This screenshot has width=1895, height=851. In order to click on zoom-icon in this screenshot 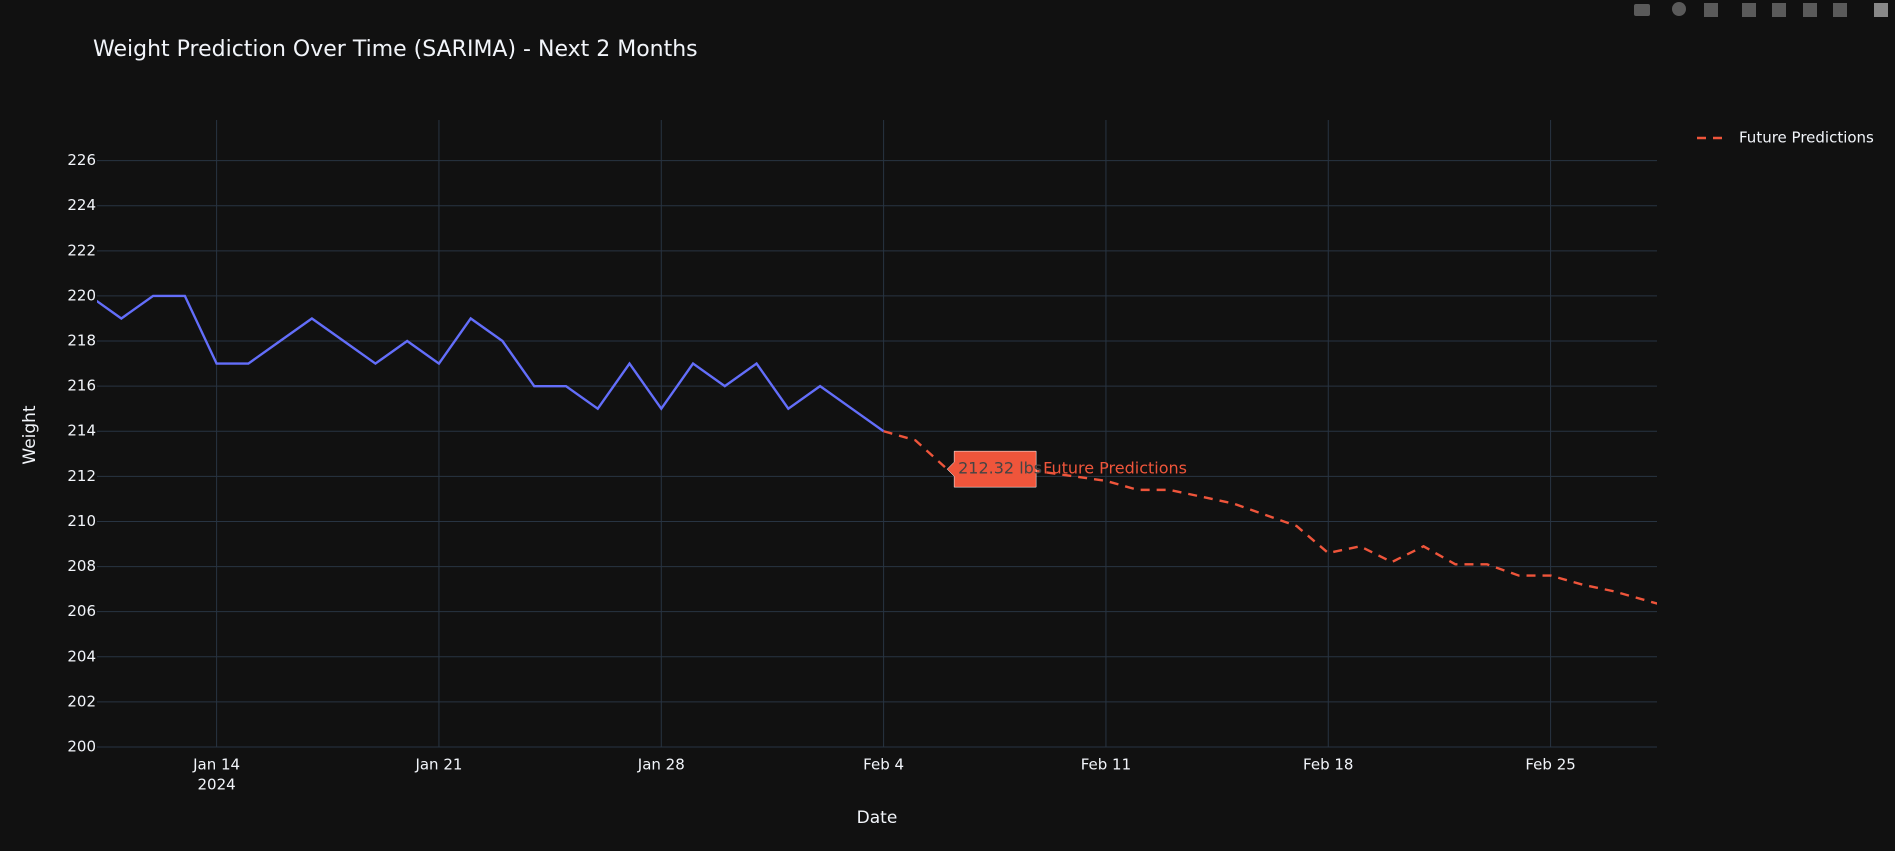, I will do `click(1679, 9)`.